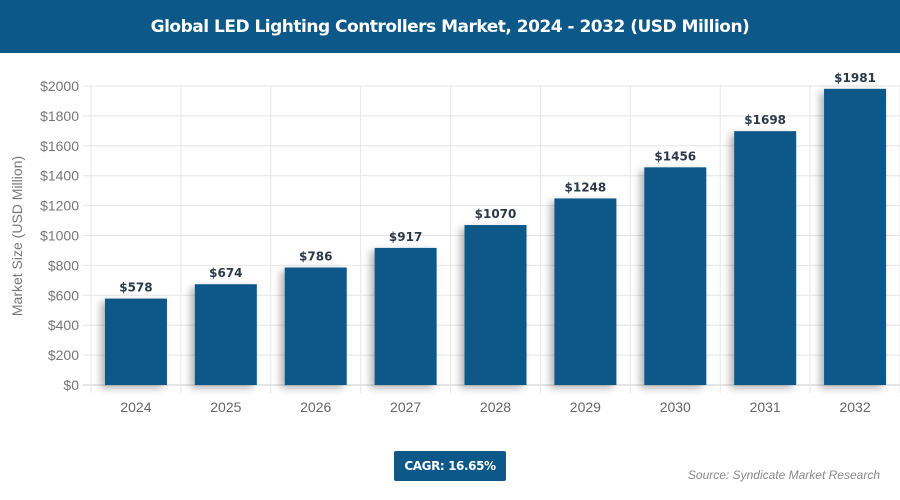 The image size is (900, 500). I want to click on data-label: $1981, so click(855, 78).